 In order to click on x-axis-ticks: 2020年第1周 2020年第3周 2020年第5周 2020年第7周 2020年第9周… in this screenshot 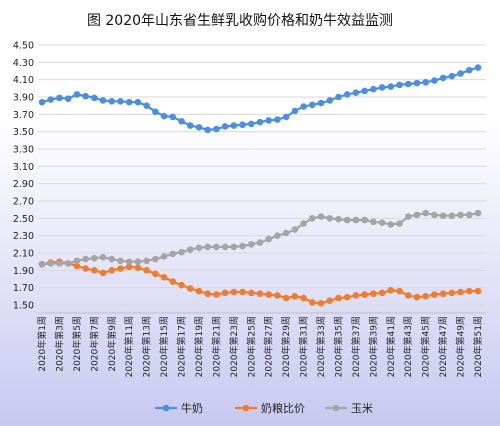, I will do `click(260, 346)`.